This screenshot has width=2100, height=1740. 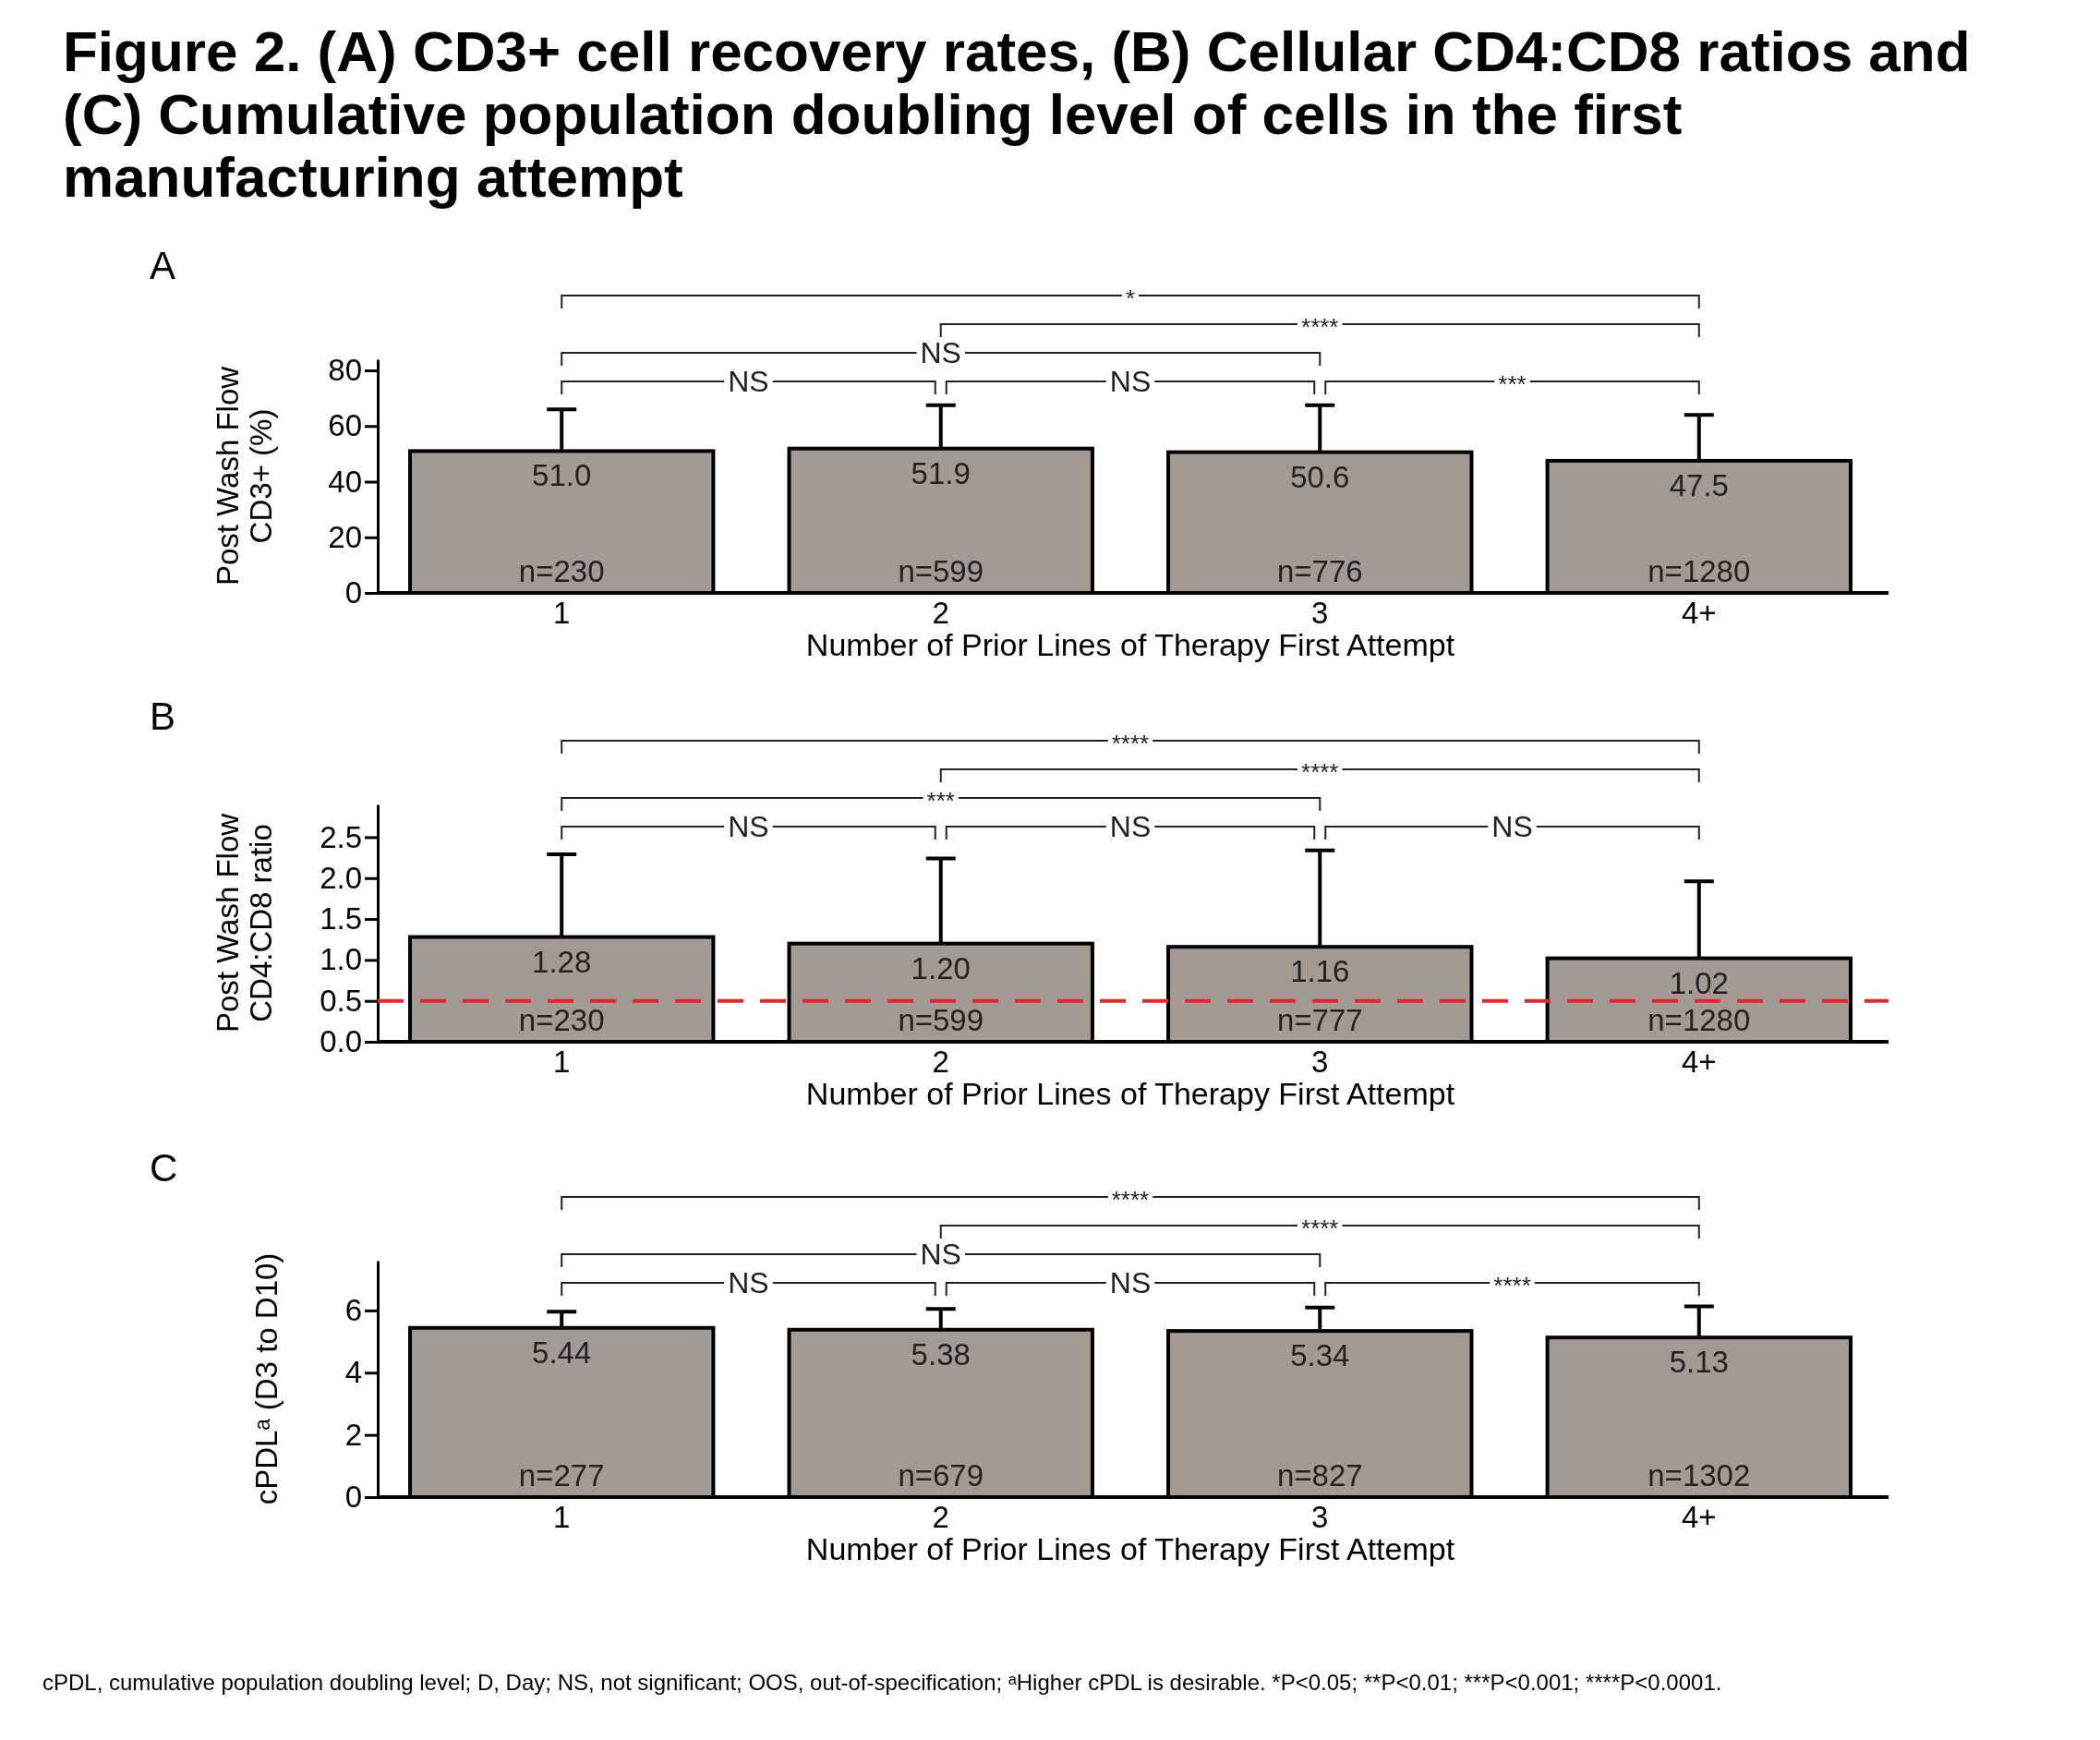 What do you see at coordinates (1699, 1362) in the screenshot?
I see `data-label: 5.13` at bounding box center [1699, 1362].